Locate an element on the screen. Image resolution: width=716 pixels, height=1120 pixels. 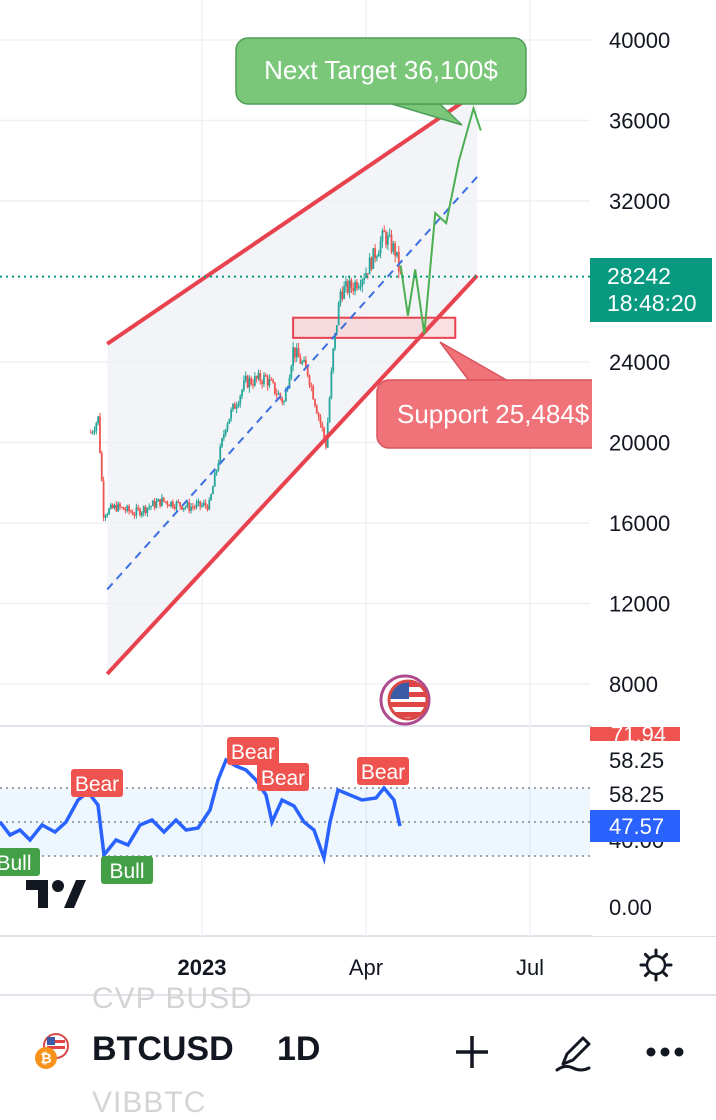
rsi-tick-3: 0.00 is located at coordinates (630, 907).